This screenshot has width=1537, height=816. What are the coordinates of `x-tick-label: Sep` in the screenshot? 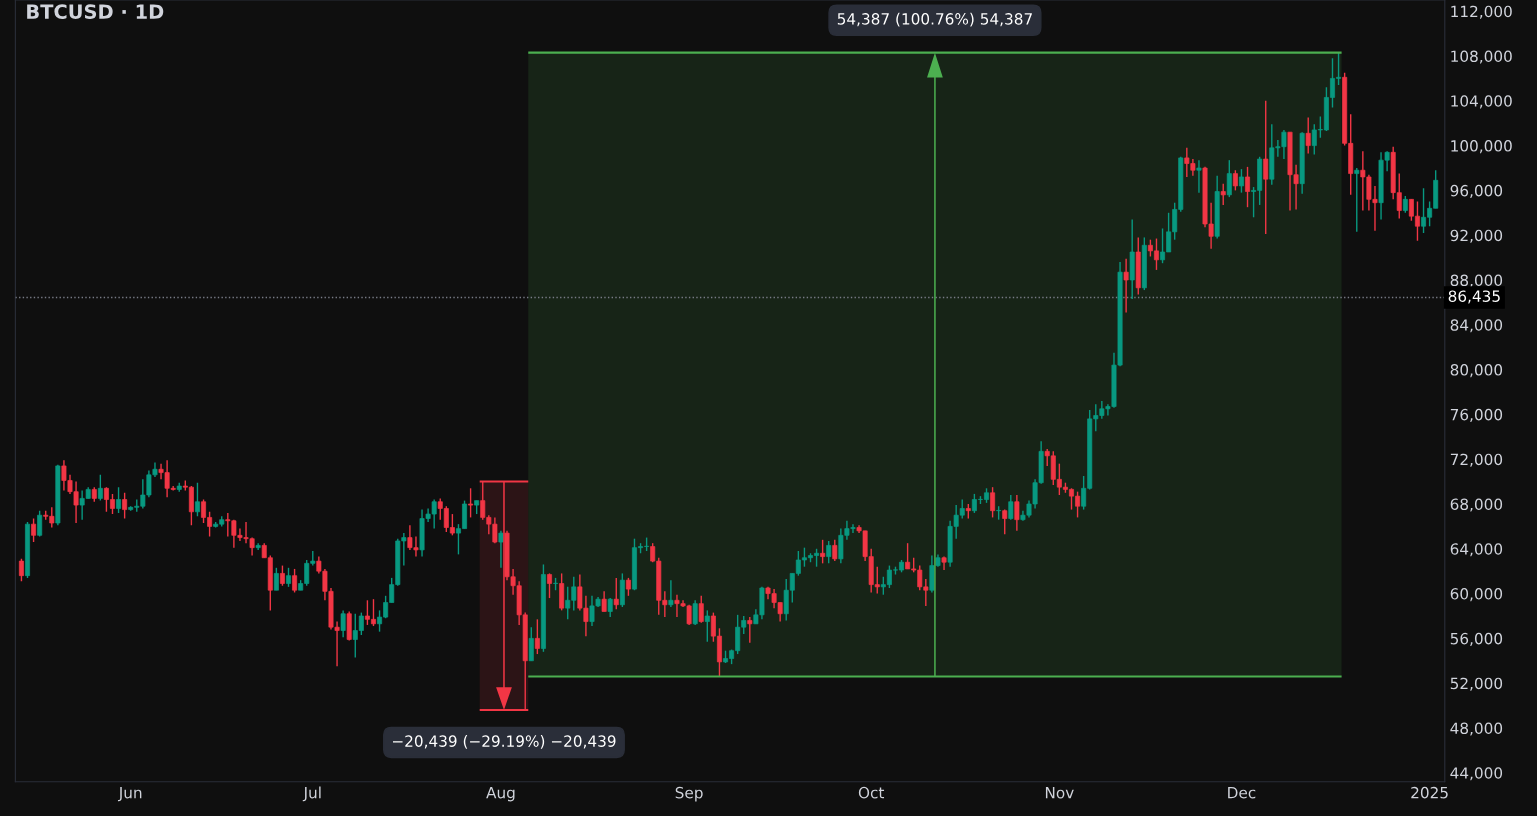 It's located at (689, 794).